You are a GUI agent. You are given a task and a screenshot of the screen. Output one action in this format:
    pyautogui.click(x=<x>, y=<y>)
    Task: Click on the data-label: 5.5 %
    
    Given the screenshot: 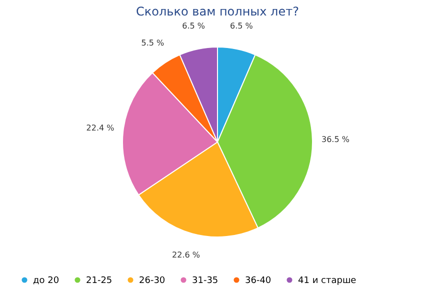 What is the action you would take?
    pyautogui.click(x=153, y=43)
    